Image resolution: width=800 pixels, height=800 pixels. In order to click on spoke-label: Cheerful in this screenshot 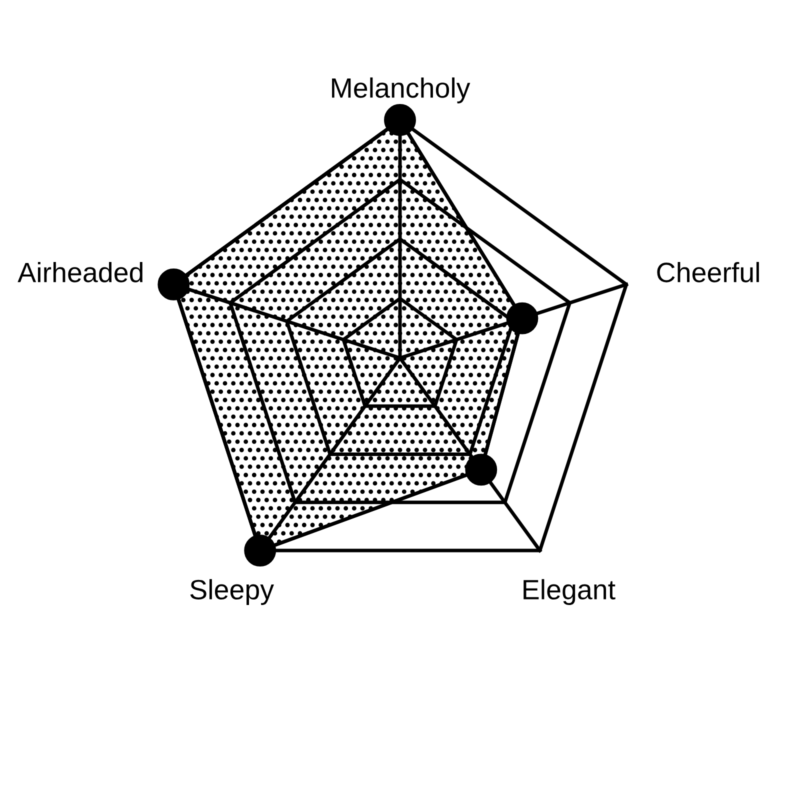, I will do `click(708, 272)`.